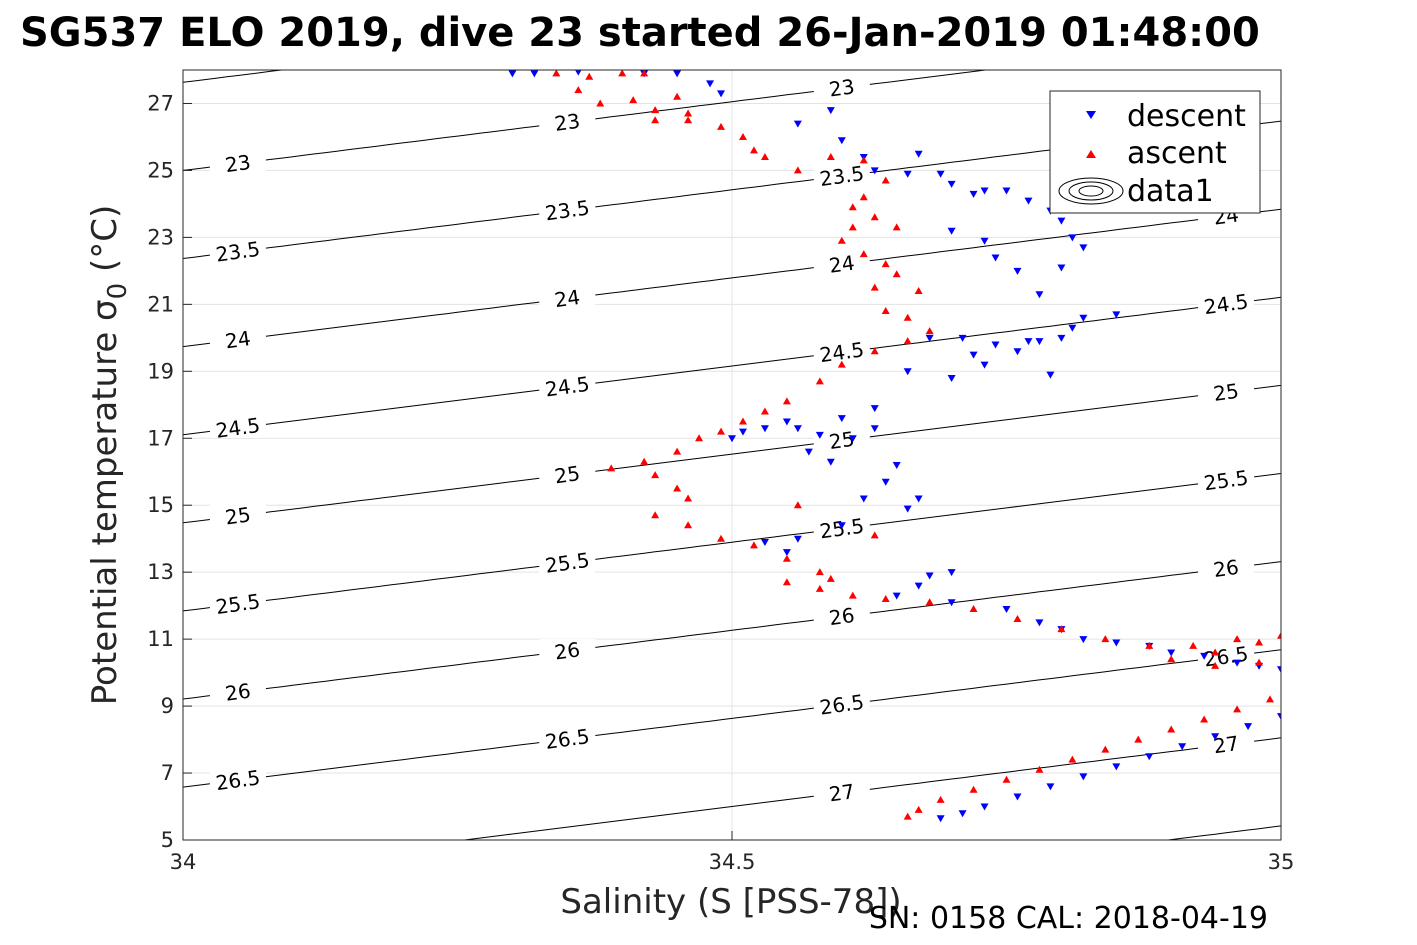  Describe the element at coordinates (109, 455) in the screenshot. I see `y-axis-label: Potential temperature σ0 (°C)` at that location.